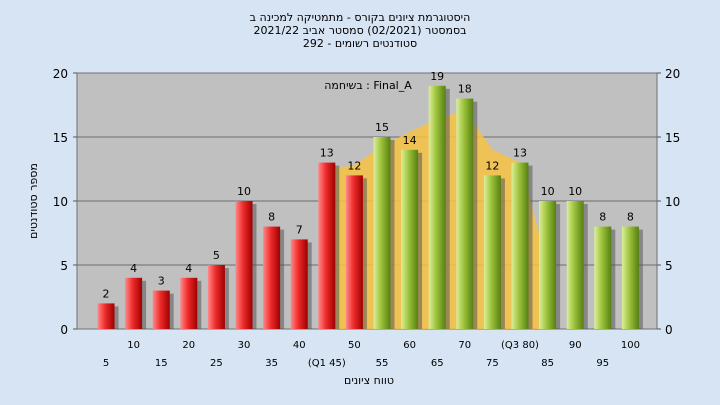 This screenshot has width=720, height=405. Describe the element at coordinates (60, 74) in the screenshot. I see `y-tick-left: 20` at that location.